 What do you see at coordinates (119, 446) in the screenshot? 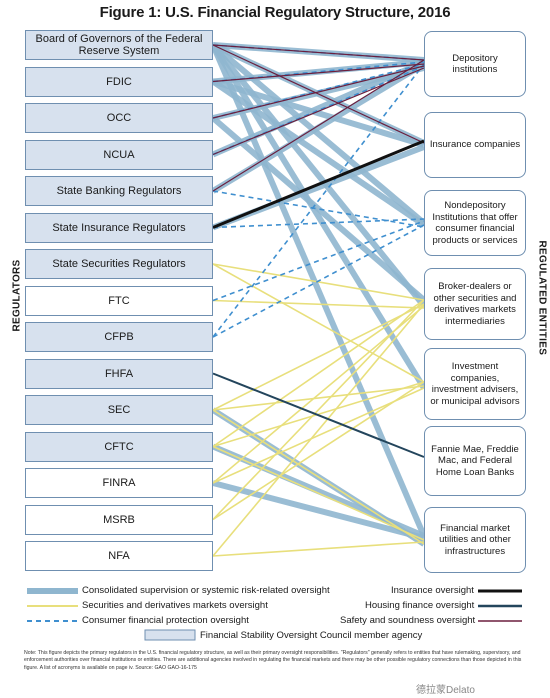
I see `regulator-cftc: CFTC` at bounding box center [119, 446].